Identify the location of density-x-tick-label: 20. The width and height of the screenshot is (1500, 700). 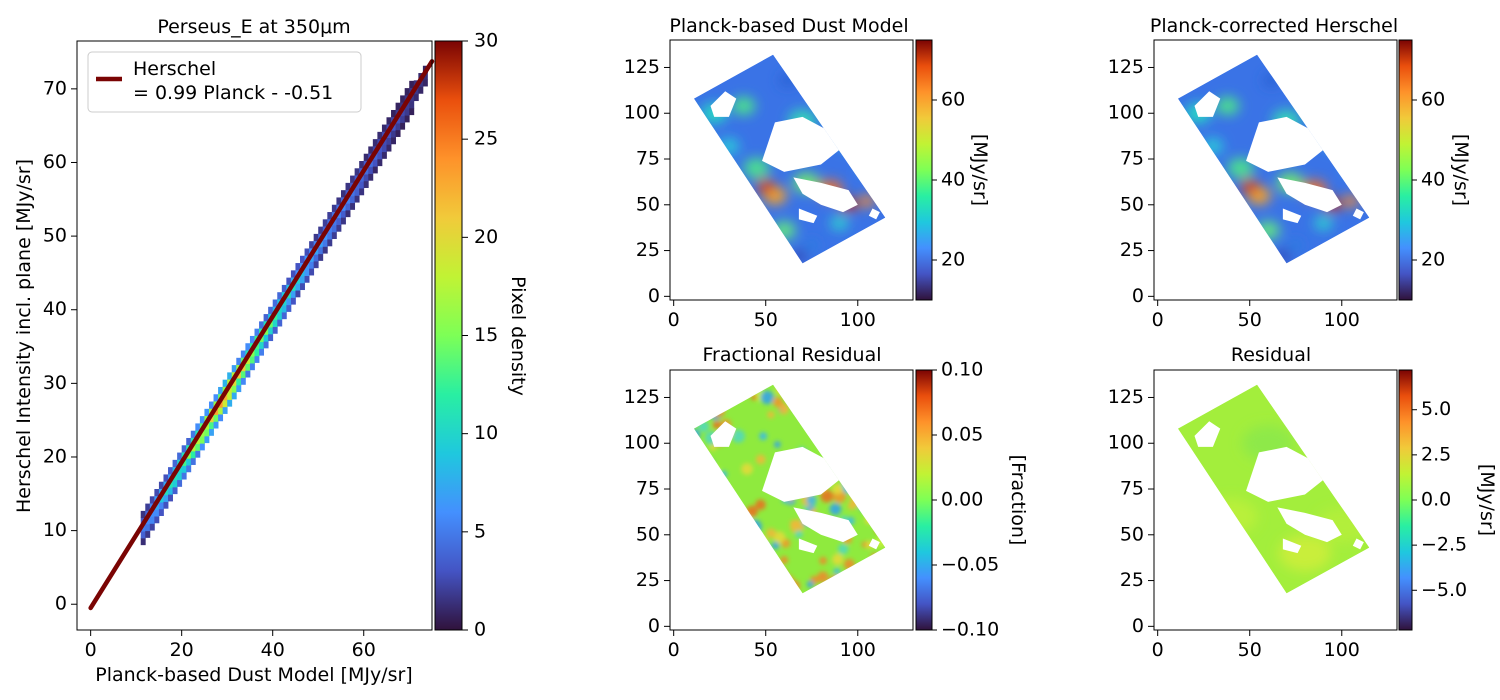
(182, 650).